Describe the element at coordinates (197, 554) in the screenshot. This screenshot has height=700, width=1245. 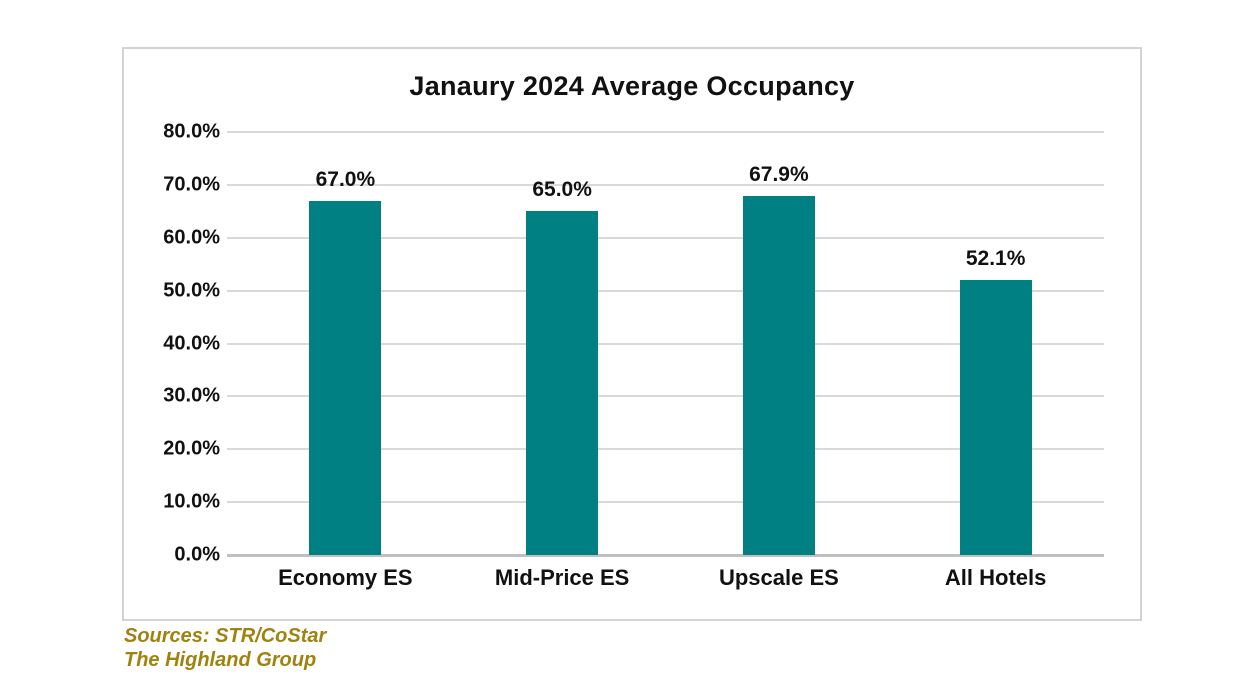
I see `y-tick-label: 0.0%` at that location.